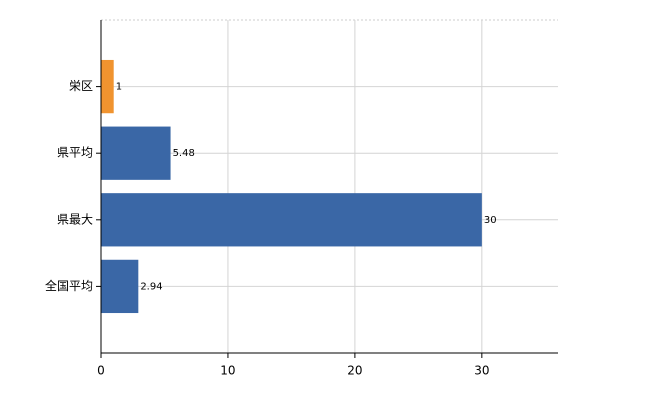  What do you see at coordinates (81, 86) in the screenshot?
I see `y-tick-label: 栄区` at bounding box center [81, 86].